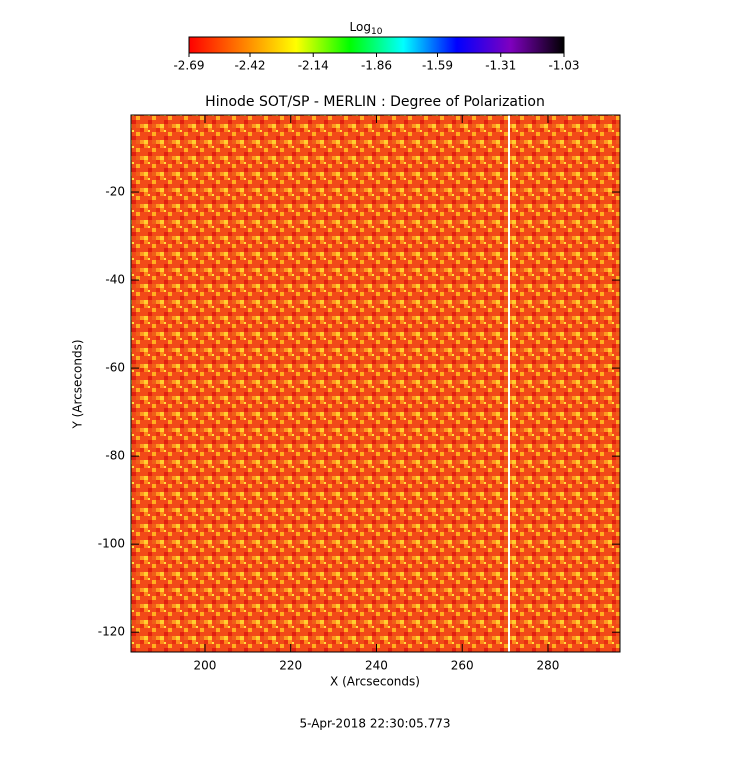 This screenshot has width=750, height=768. Describe the element at coordinates (360, 27) in the screenshot. I see `colorbar-label-text: Log` at that location.